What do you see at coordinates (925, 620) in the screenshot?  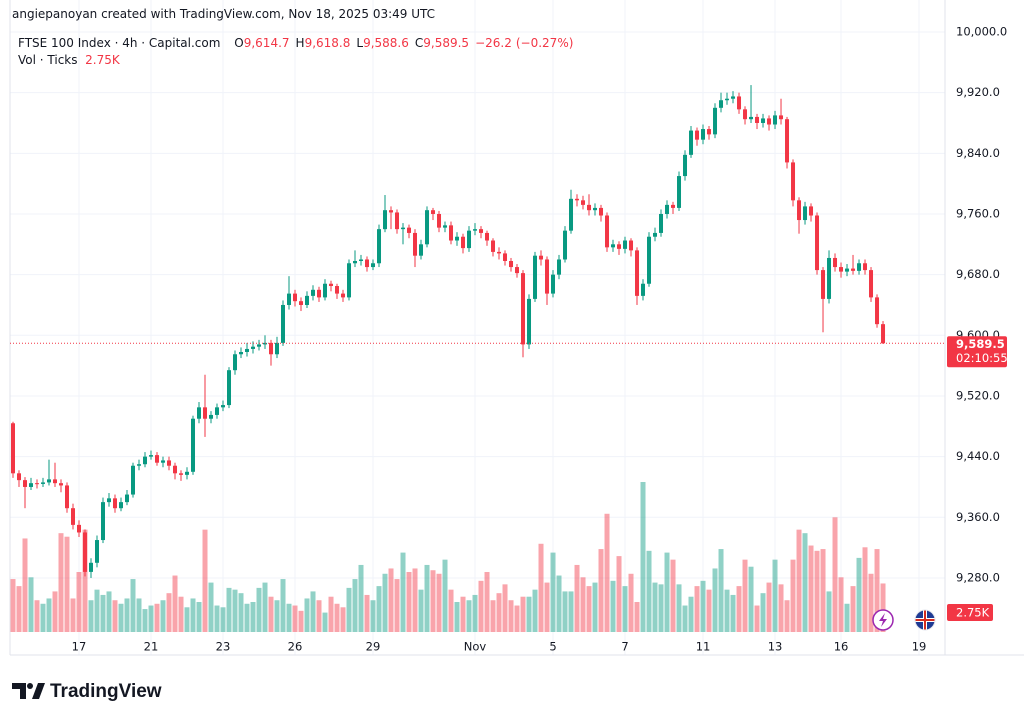 I see `flag-icon` at bounding box center [925, 620].